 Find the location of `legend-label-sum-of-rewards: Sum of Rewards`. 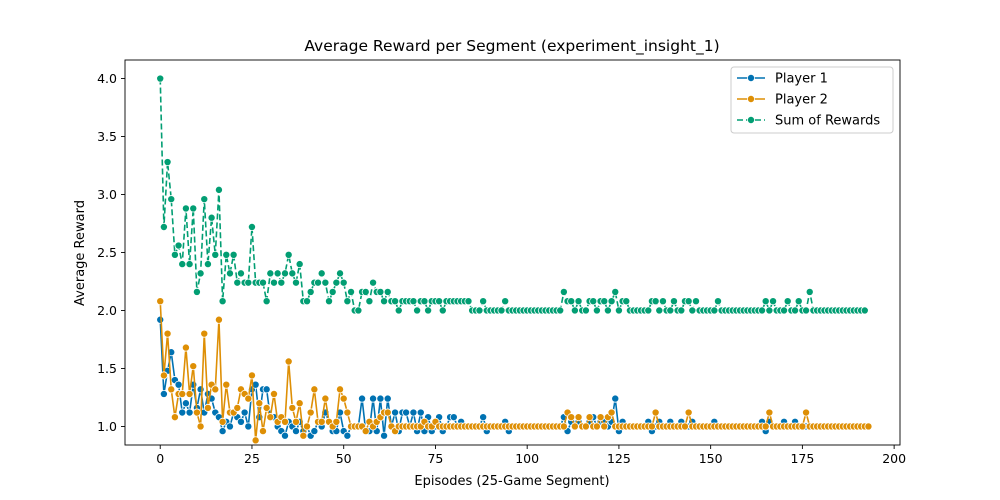

legend-label-sum-of-rewards: Sum of Rewards is located at coordinates (827, 121).